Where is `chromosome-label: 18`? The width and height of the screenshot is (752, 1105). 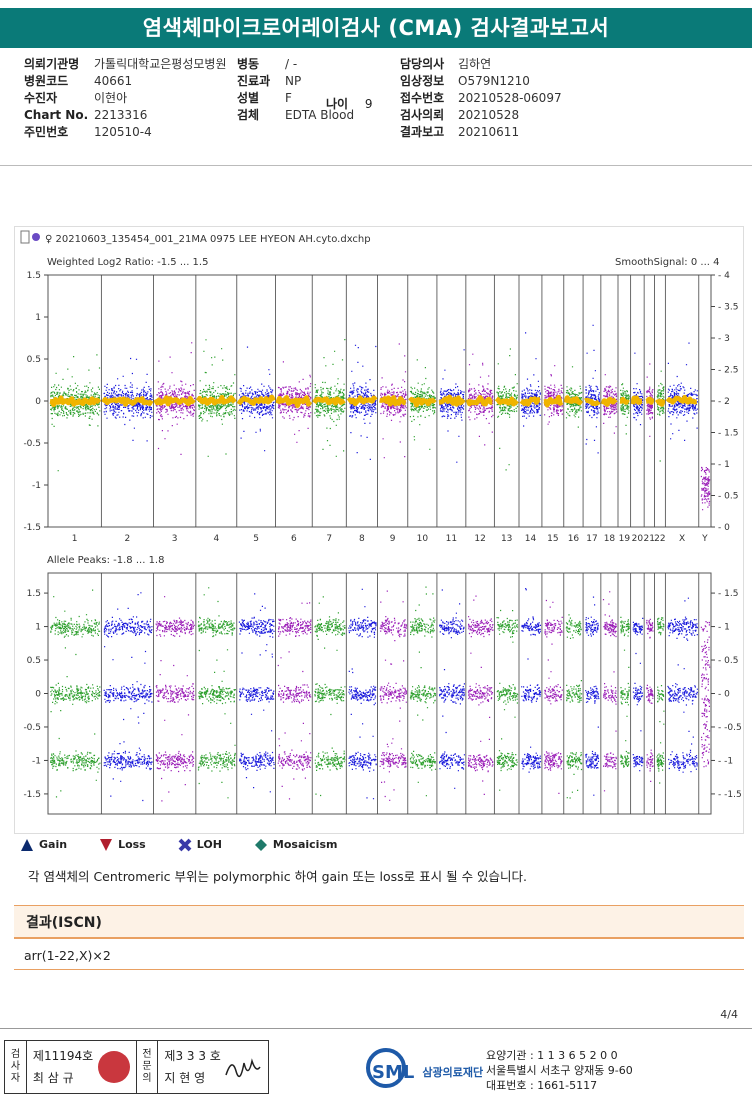
chromosome-label: 18 is located at coordinates (610, 539).